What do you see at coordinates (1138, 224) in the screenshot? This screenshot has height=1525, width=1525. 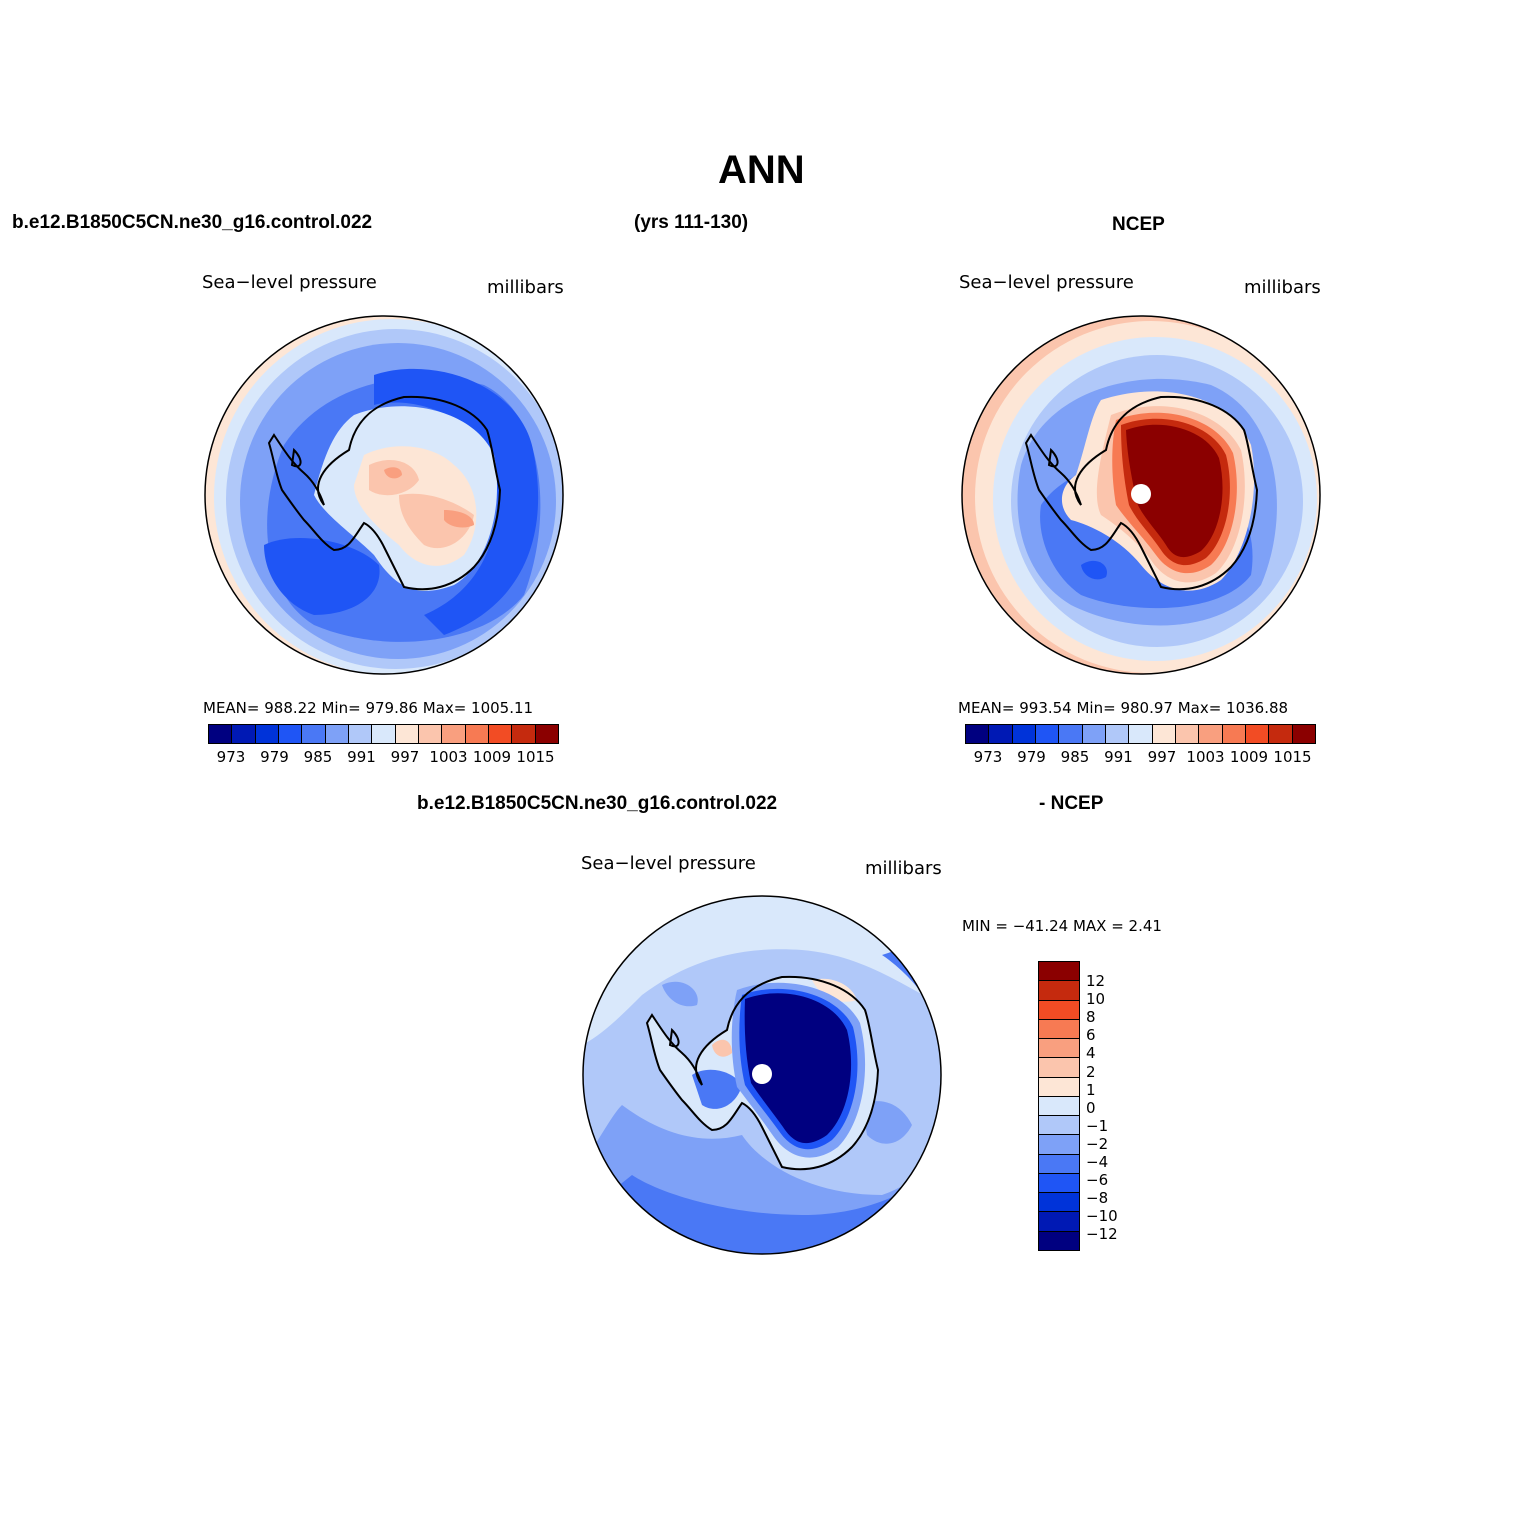 I see `obs-name-header: NCEP` at bounding box center [1138, 224].